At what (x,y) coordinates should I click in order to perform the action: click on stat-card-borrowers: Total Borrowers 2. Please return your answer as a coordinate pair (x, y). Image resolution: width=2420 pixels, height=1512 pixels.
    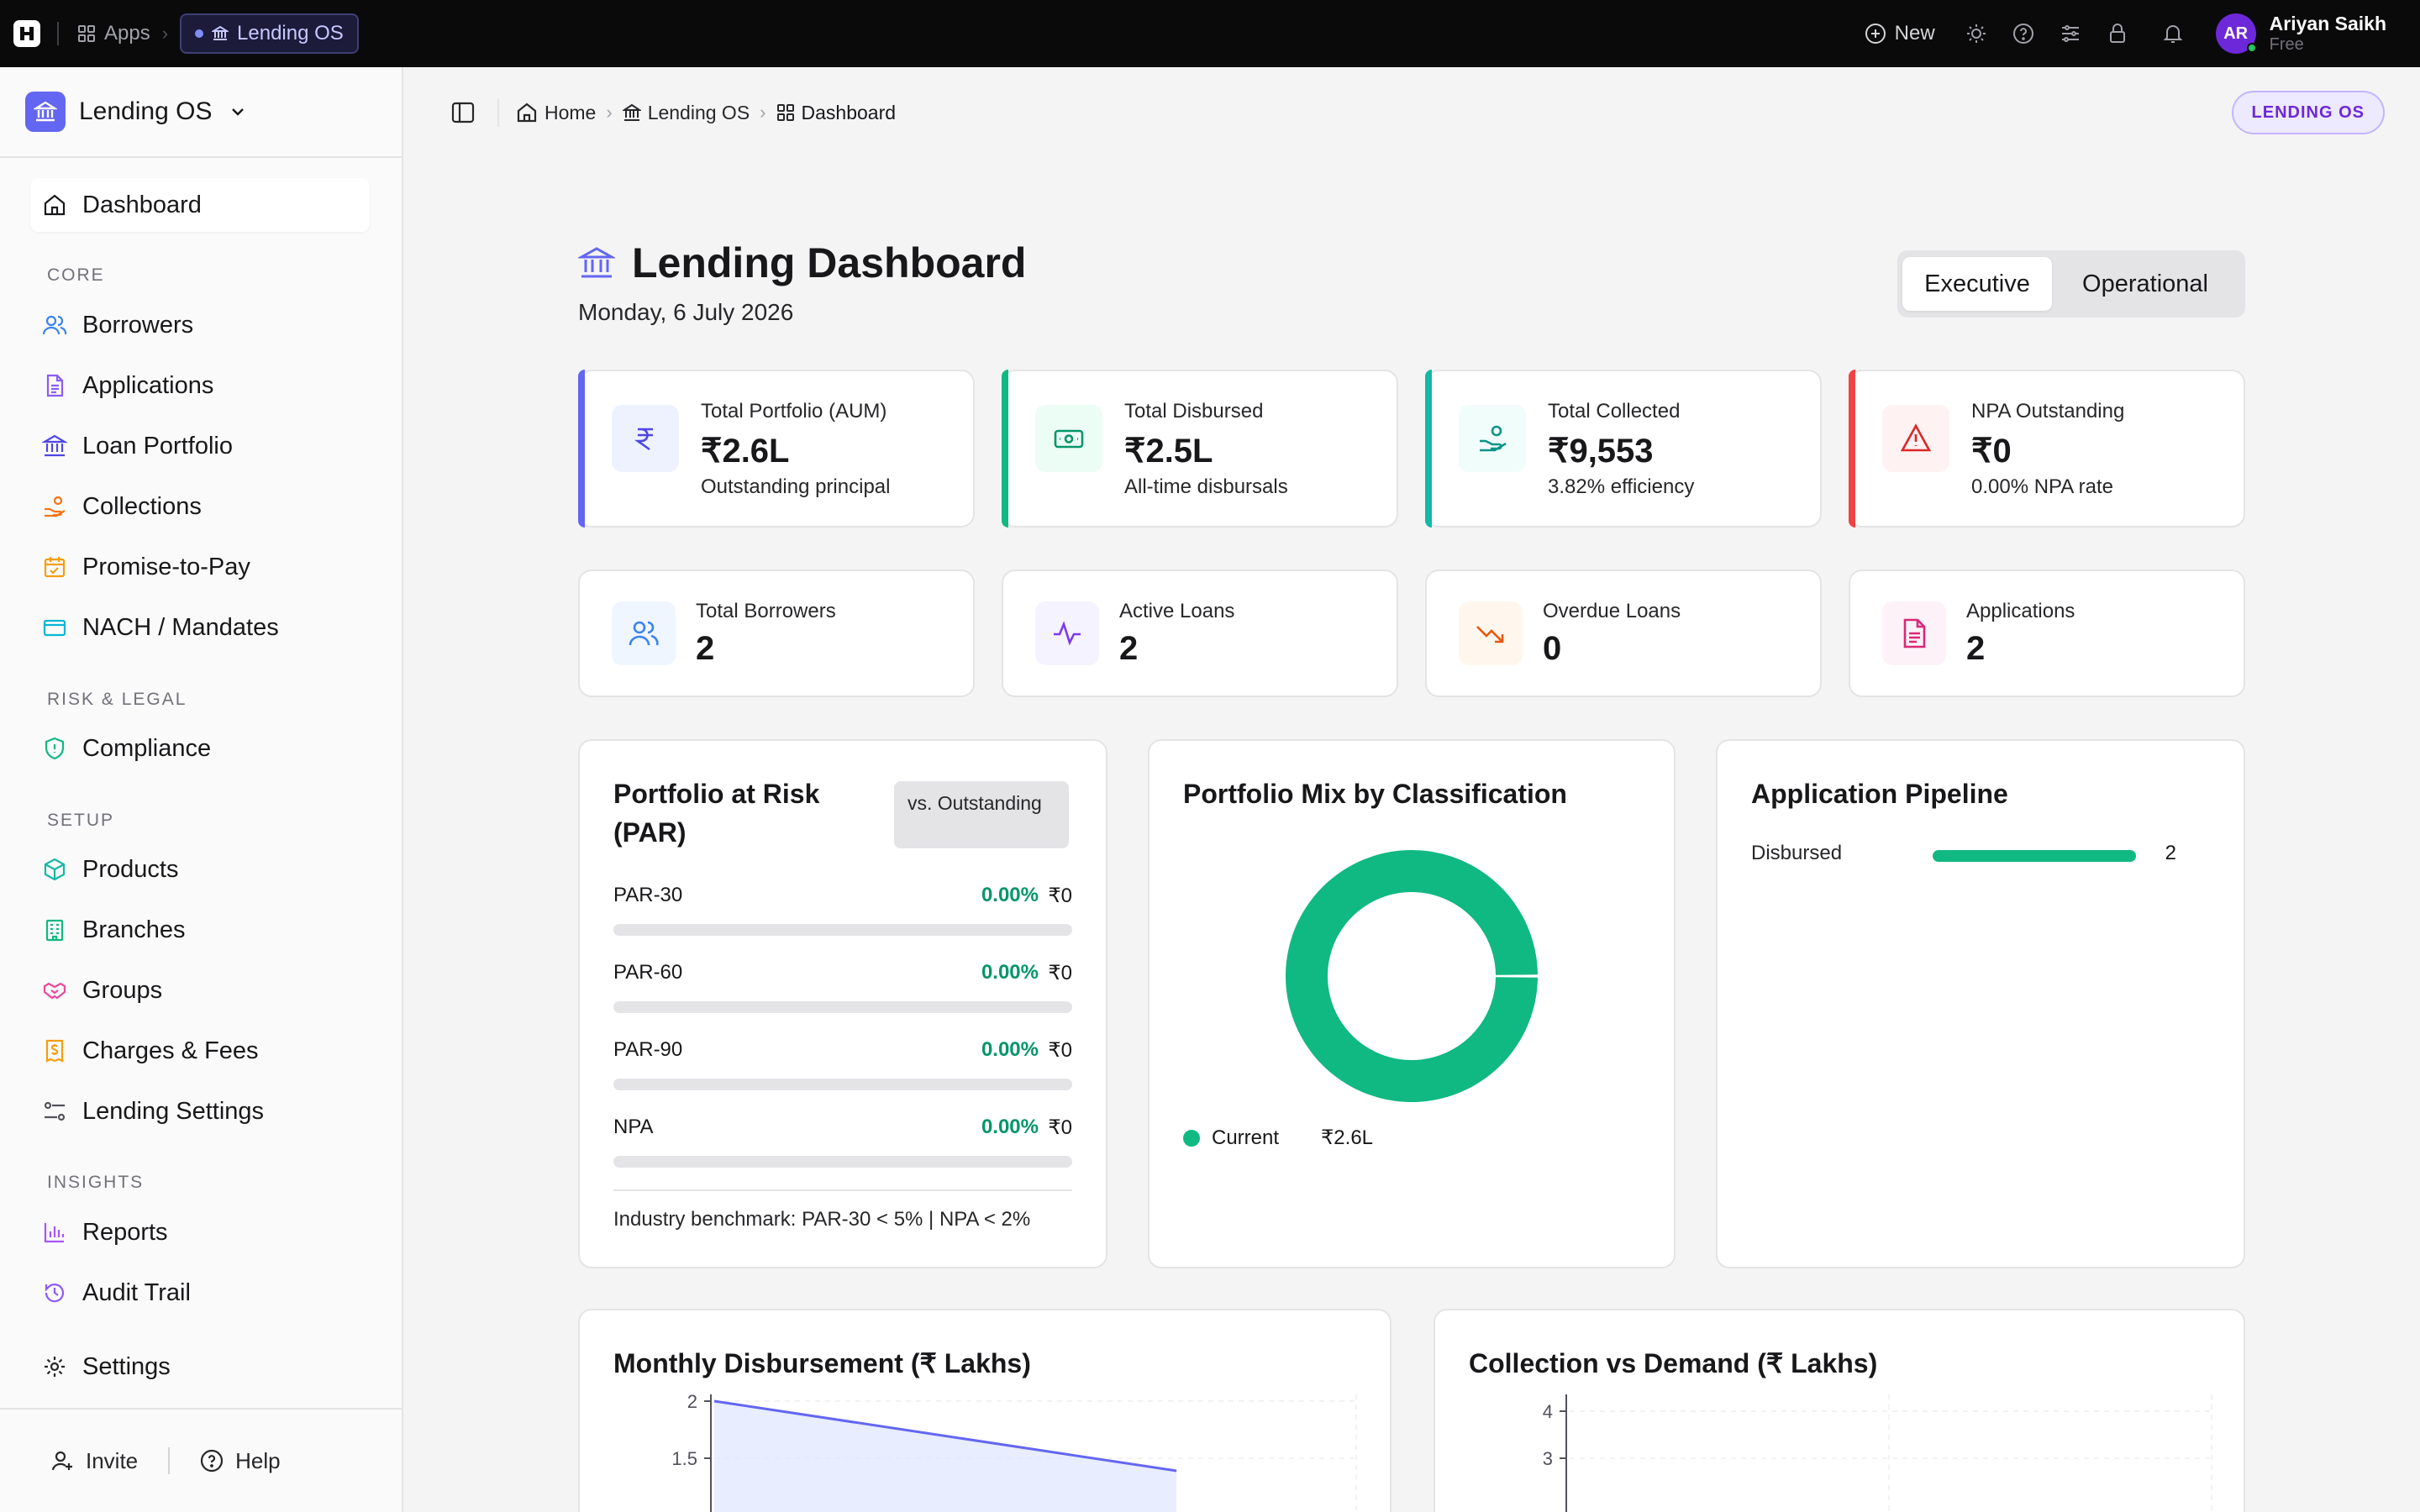
    Looking at the image, I should click on (777, 633).